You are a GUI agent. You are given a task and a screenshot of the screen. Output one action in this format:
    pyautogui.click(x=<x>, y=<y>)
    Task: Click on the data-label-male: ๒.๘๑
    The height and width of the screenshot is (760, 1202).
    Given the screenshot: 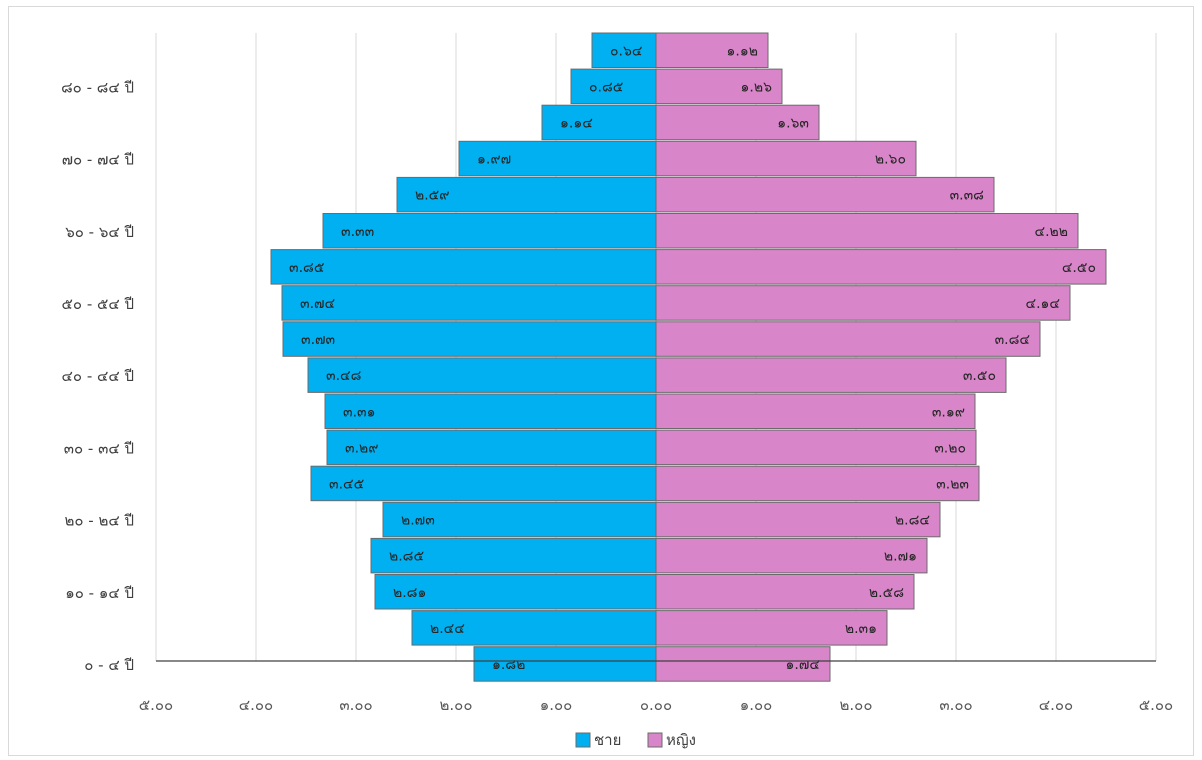 What is the action you would take?
    pyautogui.click(x=409, y=593)
    